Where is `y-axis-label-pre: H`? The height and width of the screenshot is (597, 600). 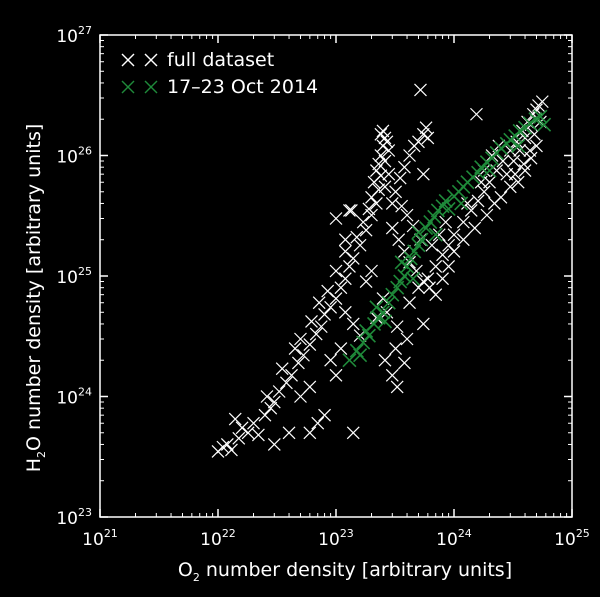
y-axis-label-pre: H is located at coordinates (34, 465).